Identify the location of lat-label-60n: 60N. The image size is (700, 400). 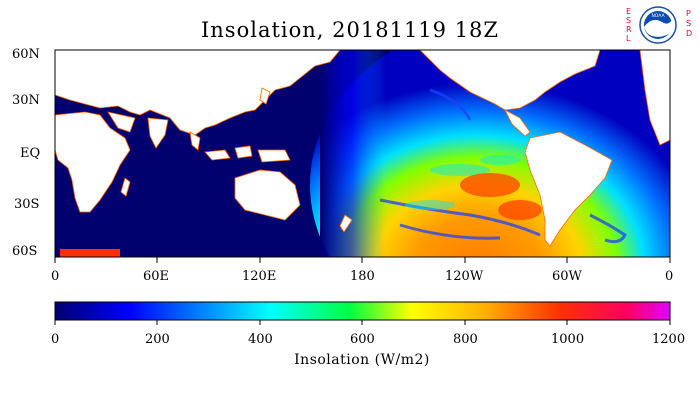
(26, 54).